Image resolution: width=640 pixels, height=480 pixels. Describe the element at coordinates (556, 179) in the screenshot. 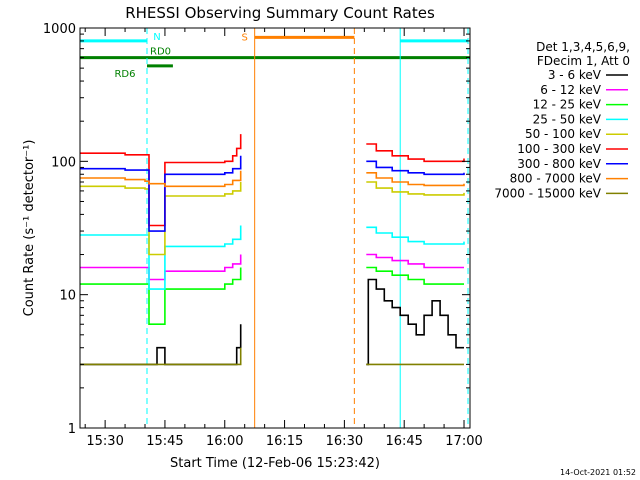

I see `legend-label-800-7000-kev: 800 - 7000 keV` at that location.